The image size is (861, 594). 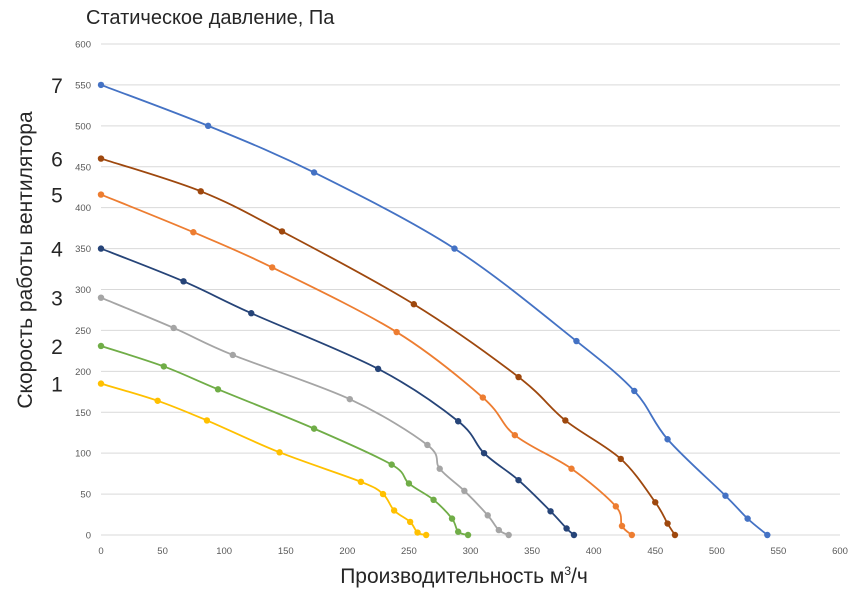 What do you see at coordinates (409, 551) in the screenshot?
I see `x-tick-label: 250` at bounding box center [409, 551].